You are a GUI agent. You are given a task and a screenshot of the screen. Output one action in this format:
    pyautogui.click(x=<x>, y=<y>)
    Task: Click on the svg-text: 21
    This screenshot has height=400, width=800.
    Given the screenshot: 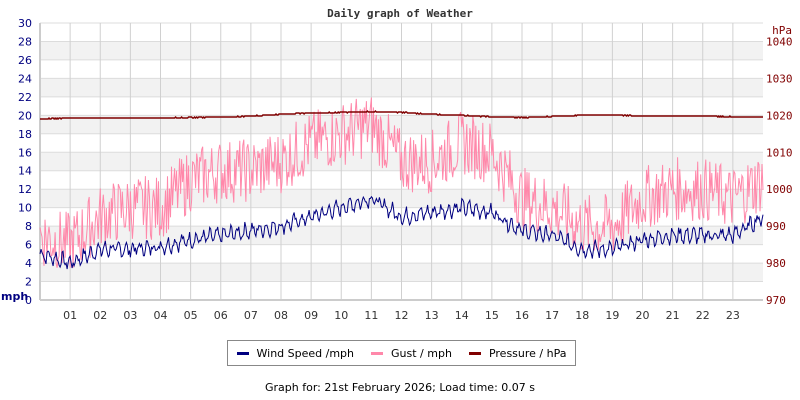 What is the action you would take?
    pyautogui.click(x=673, y=315)
    